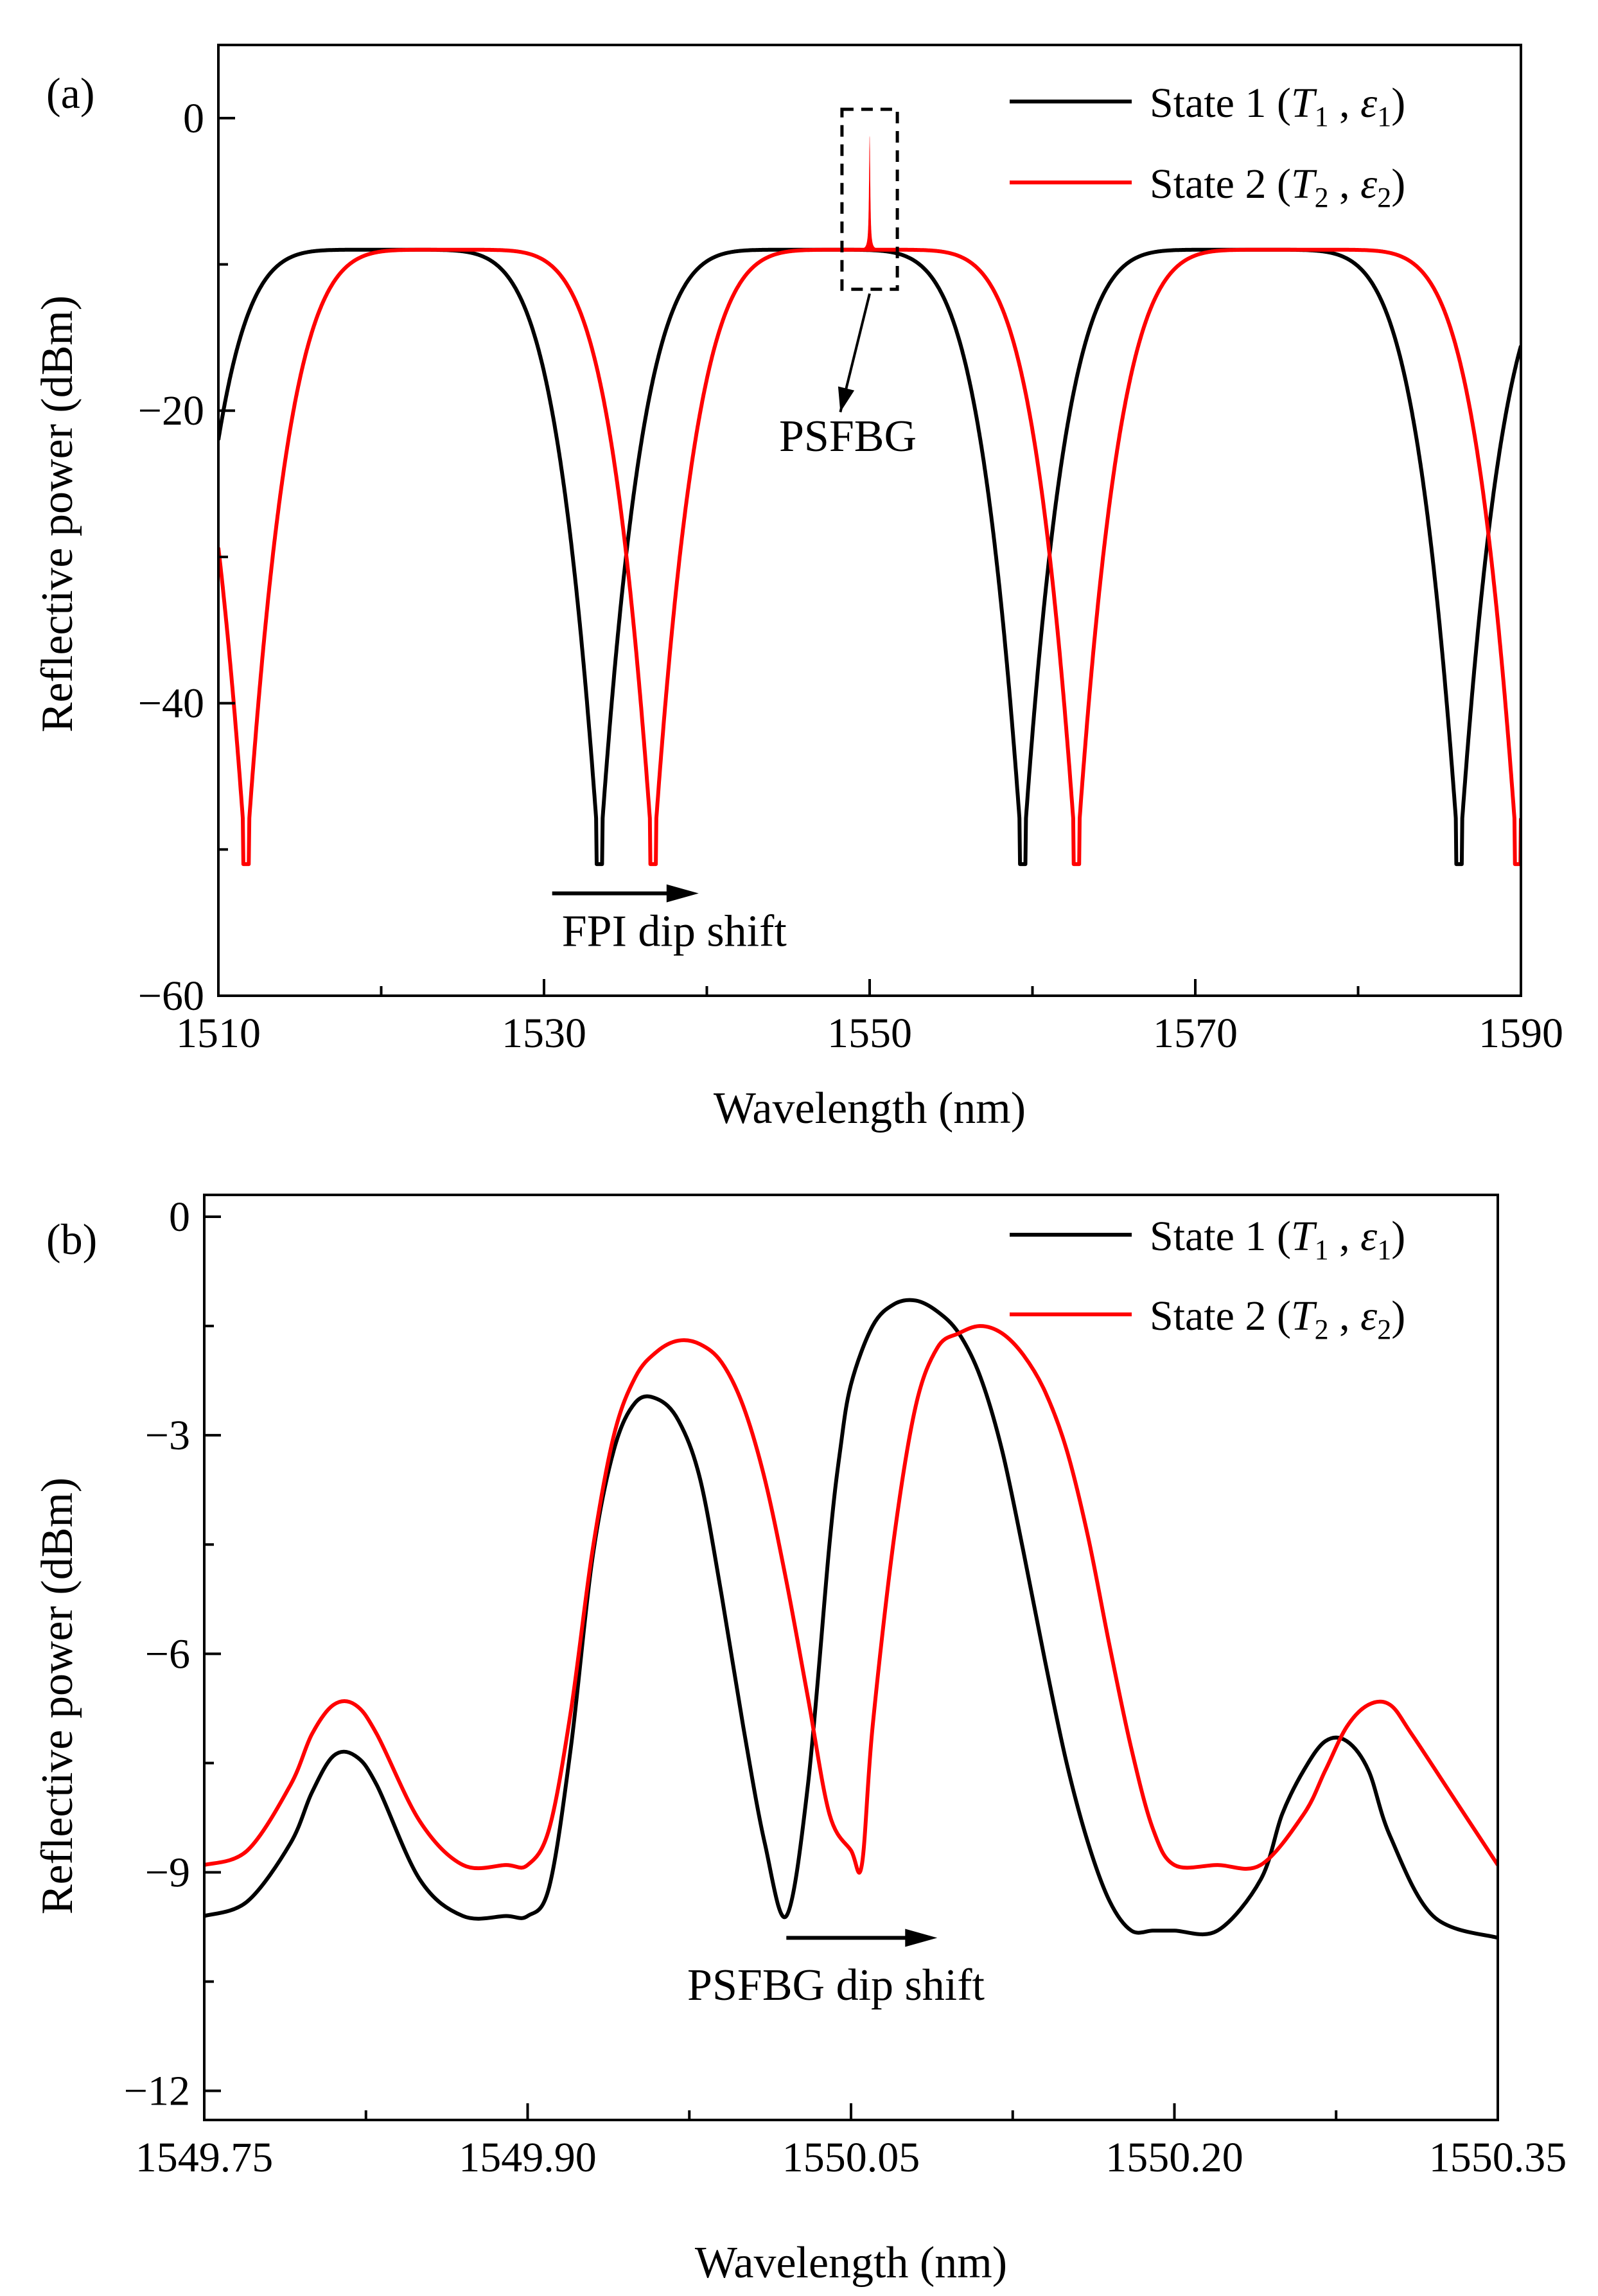  I want to click on panel-a-ytick-label: −40, so click(171, 703).